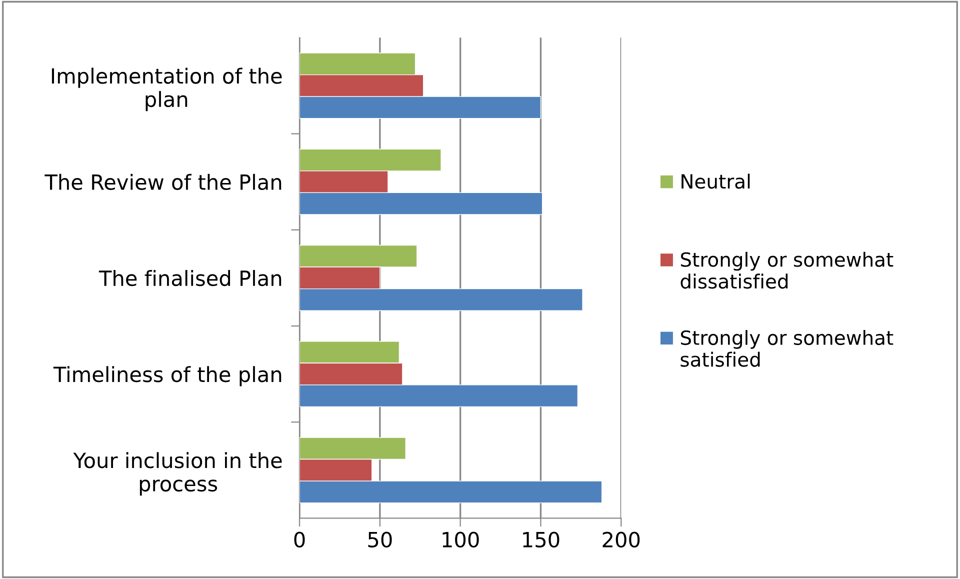 The width and height of the screenshot is (960, 579). Describe the element at coordinates (299, 540) in the screenshot. I see `x-tick-label: 0` at that location.